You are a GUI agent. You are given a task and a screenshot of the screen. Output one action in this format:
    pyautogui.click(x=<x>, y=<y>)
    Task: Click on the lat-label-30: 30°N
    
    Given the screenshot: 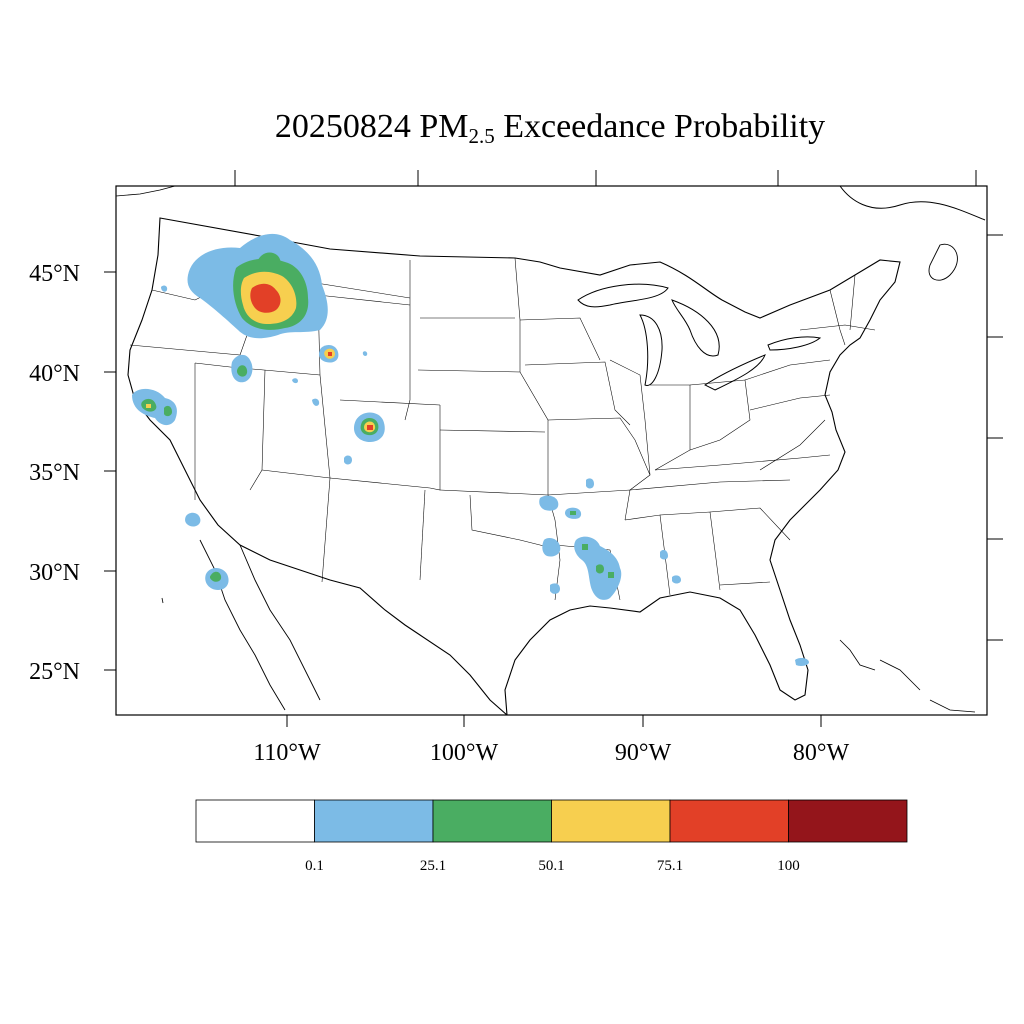 What is the action you would take?
    pyautogui.click(x=54, y=573)
    